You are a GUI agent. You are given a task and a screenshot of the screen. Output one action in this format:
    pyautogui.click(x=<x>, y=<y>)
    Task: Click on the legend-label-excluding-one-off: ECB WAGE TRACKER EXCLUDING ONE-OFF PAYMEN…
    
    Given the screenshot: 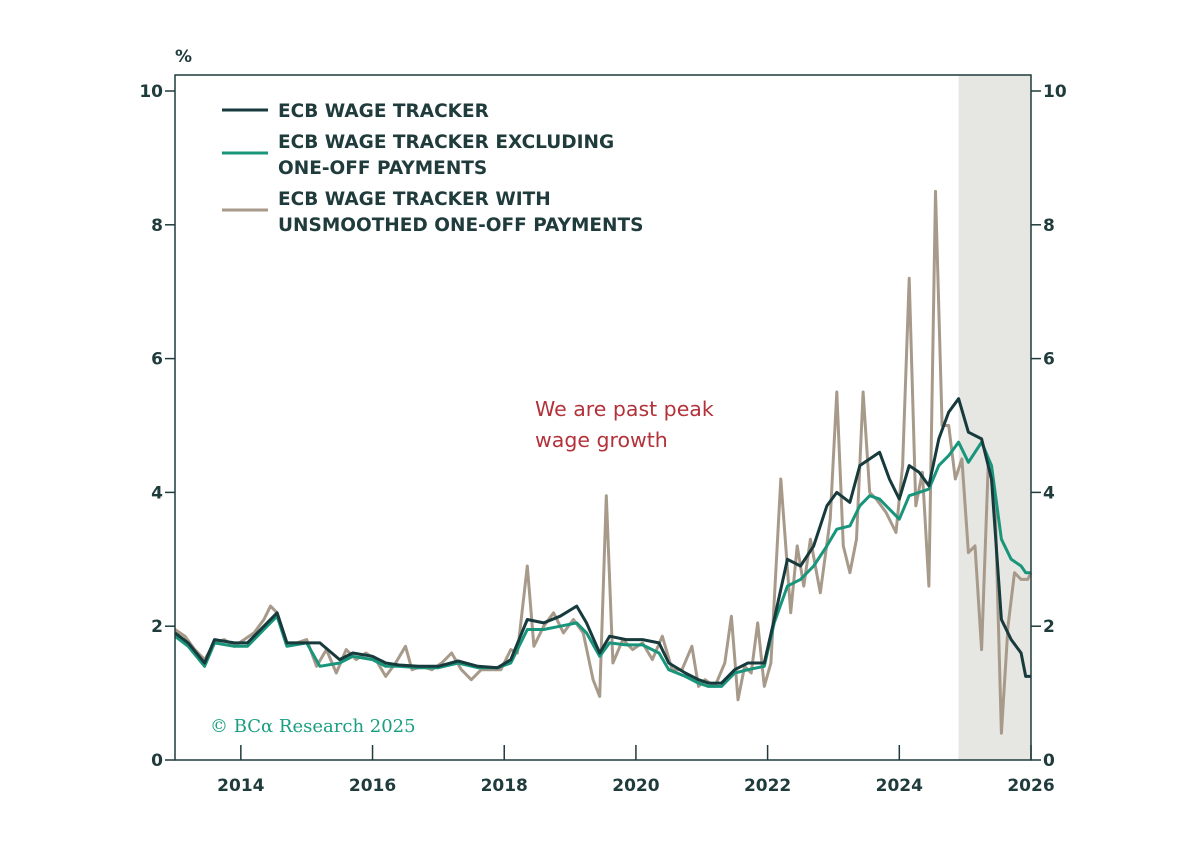 What is the action you would take?
    pyautogui.click(x=446, y=155)
    